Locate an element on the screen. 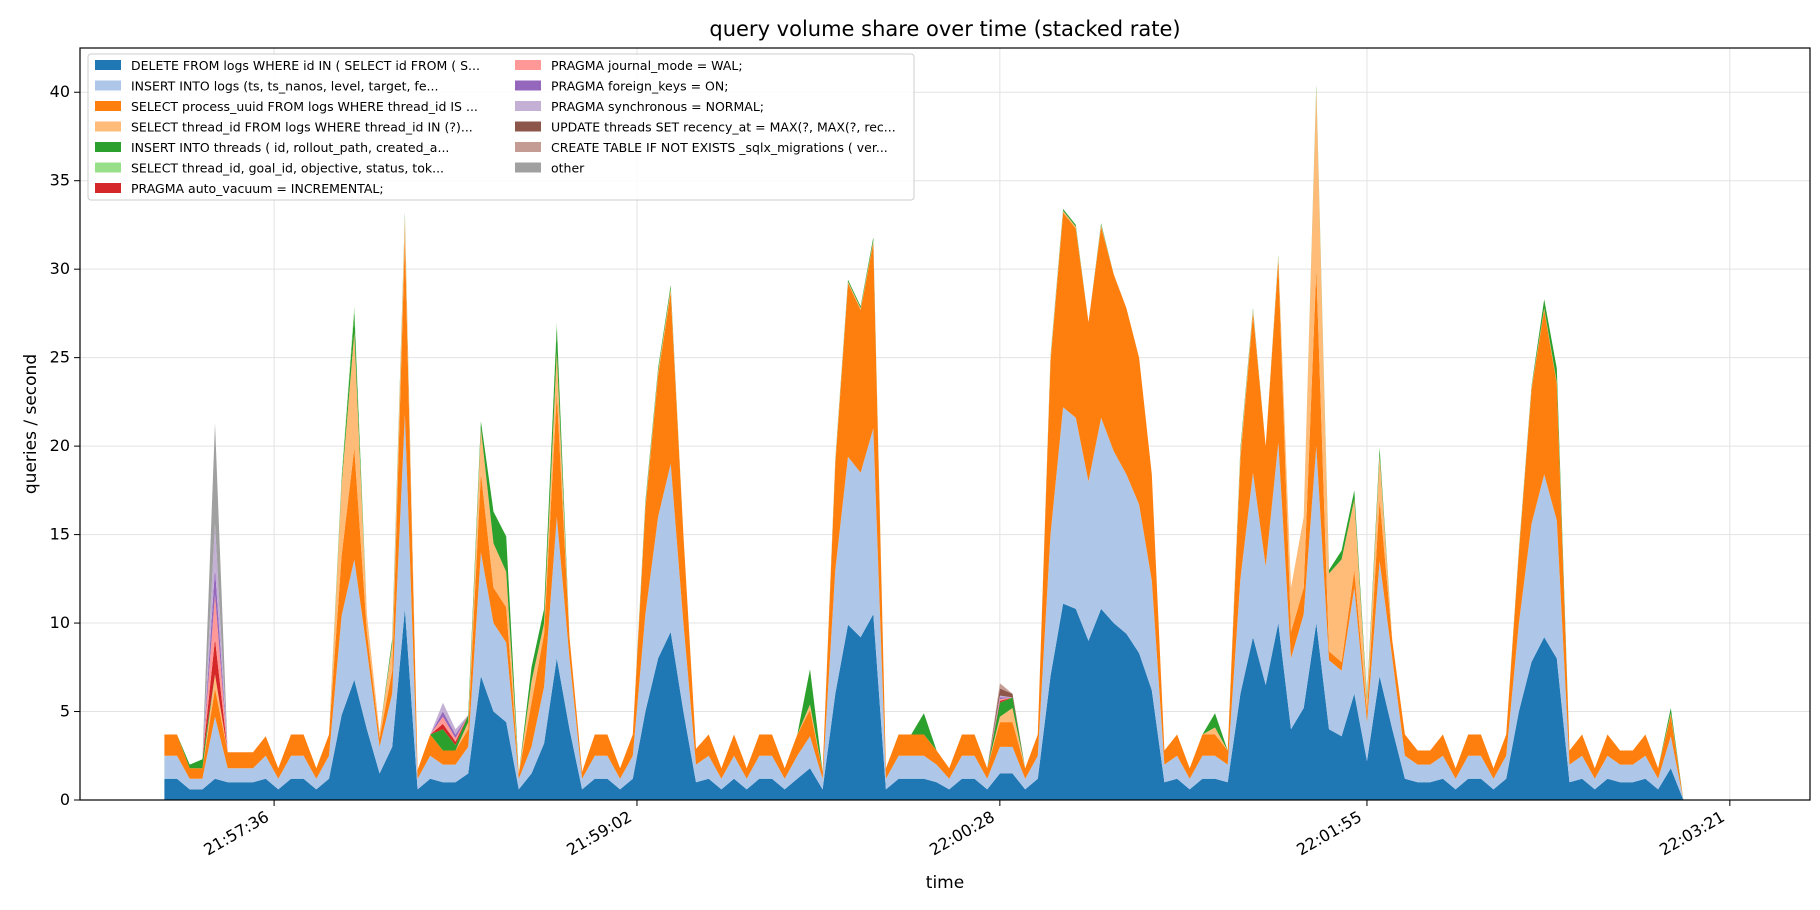 This screenshot has width=1820, height=910. legend-frame is located at coordinates (501, 127).